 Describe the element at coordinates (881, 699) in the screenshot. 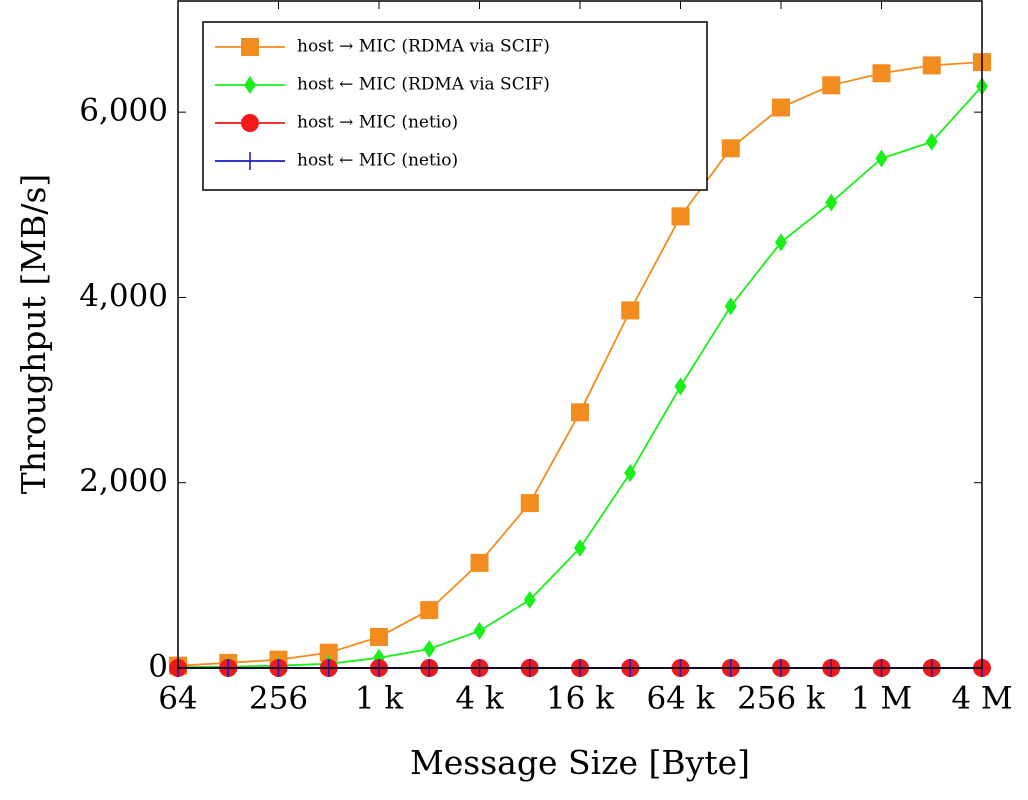

I see `x-tick-label: 1 M` at that location.